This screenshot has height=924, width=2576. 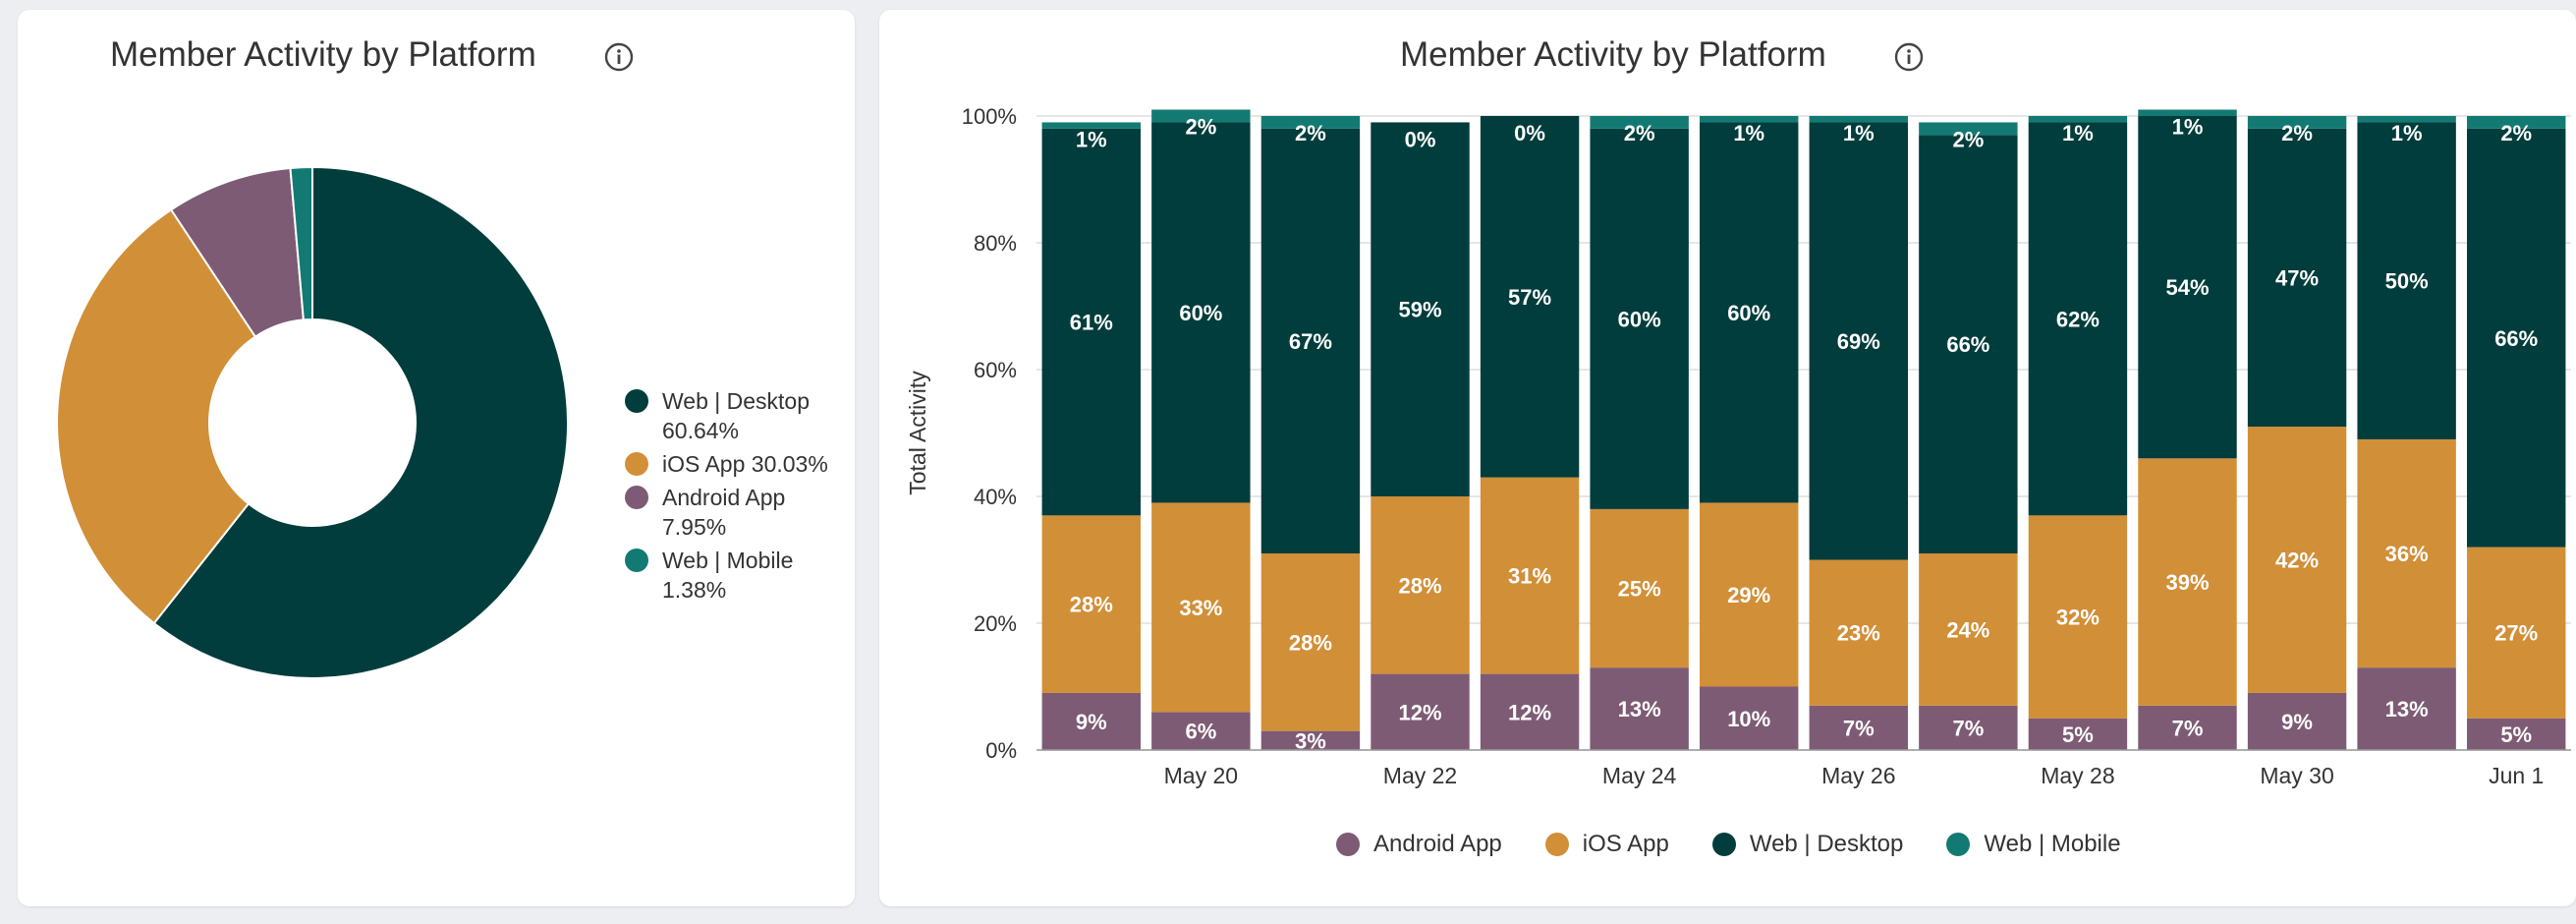 I want to click on legend-item-ios-app: iOS App, so click(x=1606, y=844).